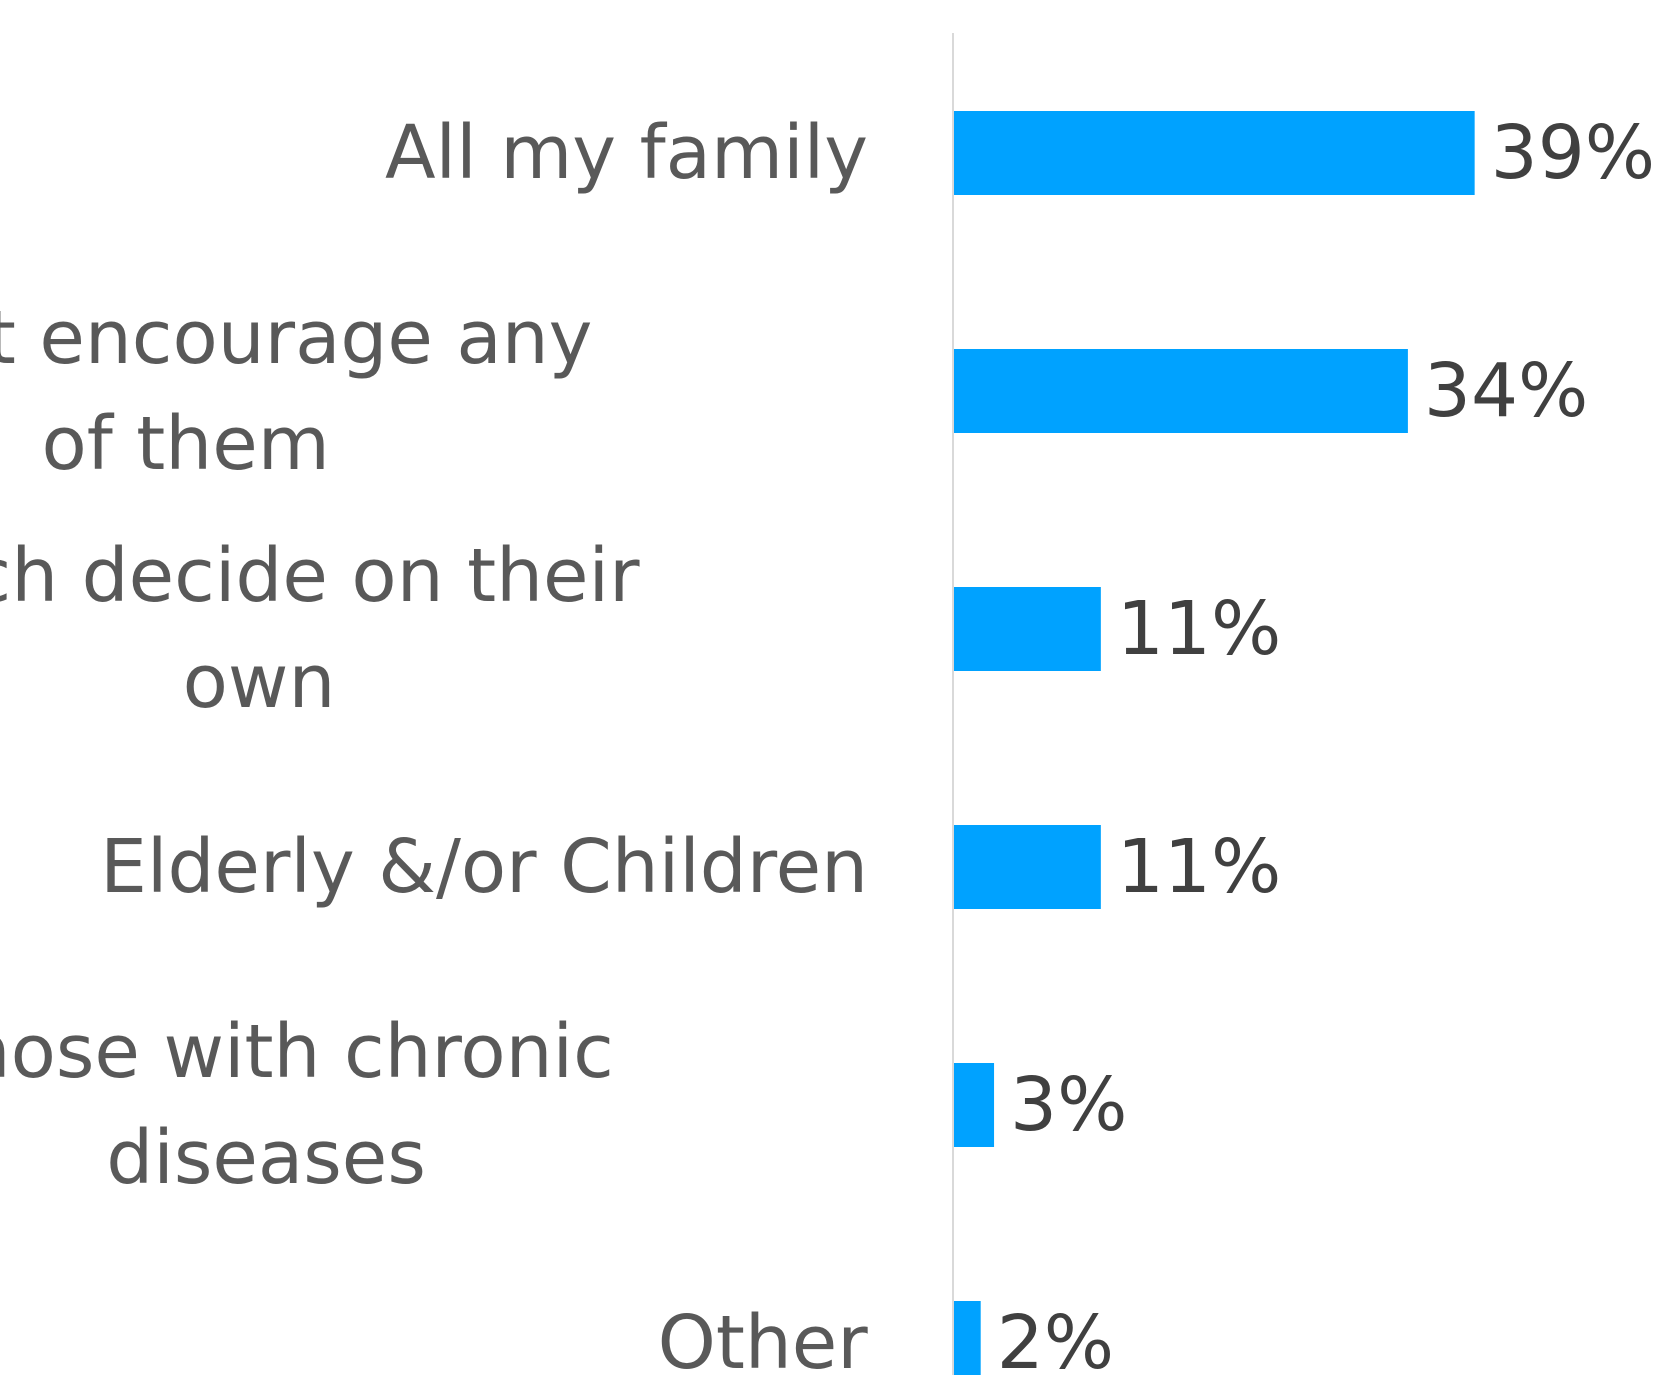 The image size is (1654, 1375). Describe the element at coordinates (1572, 153) in the screenshot. I see `value-label-1: 39%` at that location.